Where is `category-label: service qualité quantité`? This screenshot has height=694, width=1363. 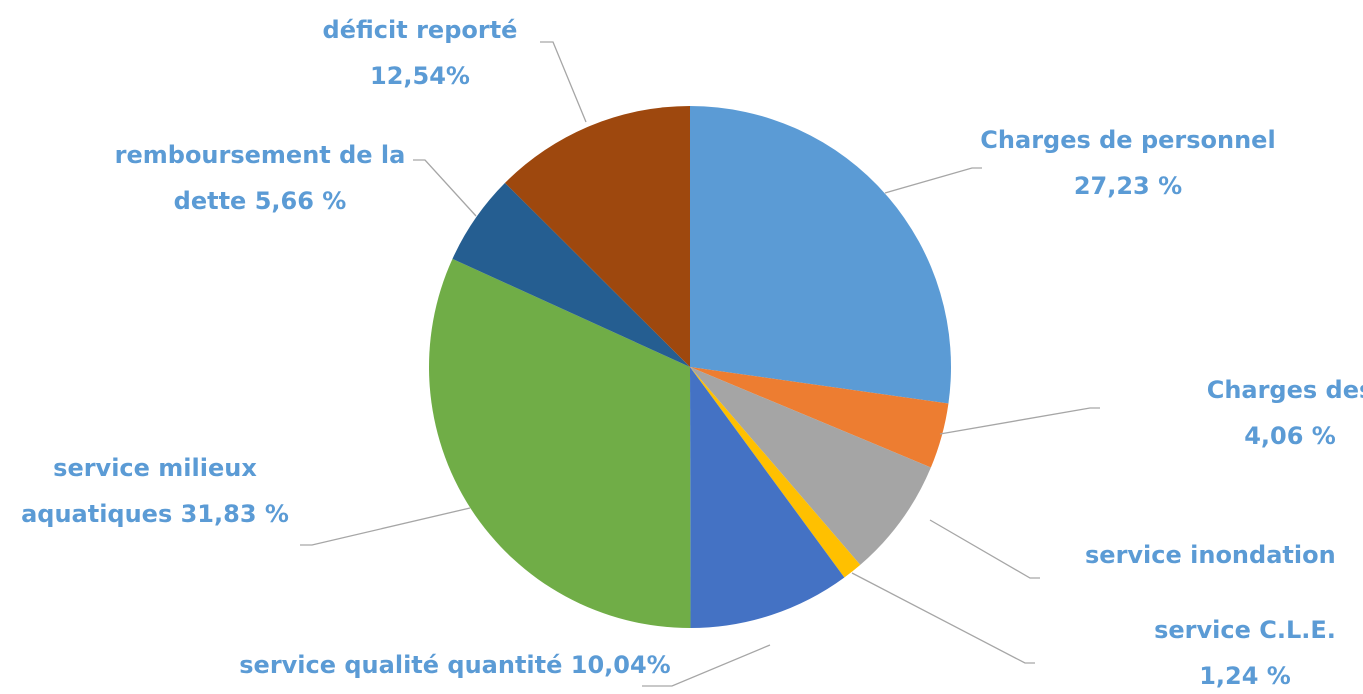
category-label: service qualité quantité is located at coordinates (401, 665).